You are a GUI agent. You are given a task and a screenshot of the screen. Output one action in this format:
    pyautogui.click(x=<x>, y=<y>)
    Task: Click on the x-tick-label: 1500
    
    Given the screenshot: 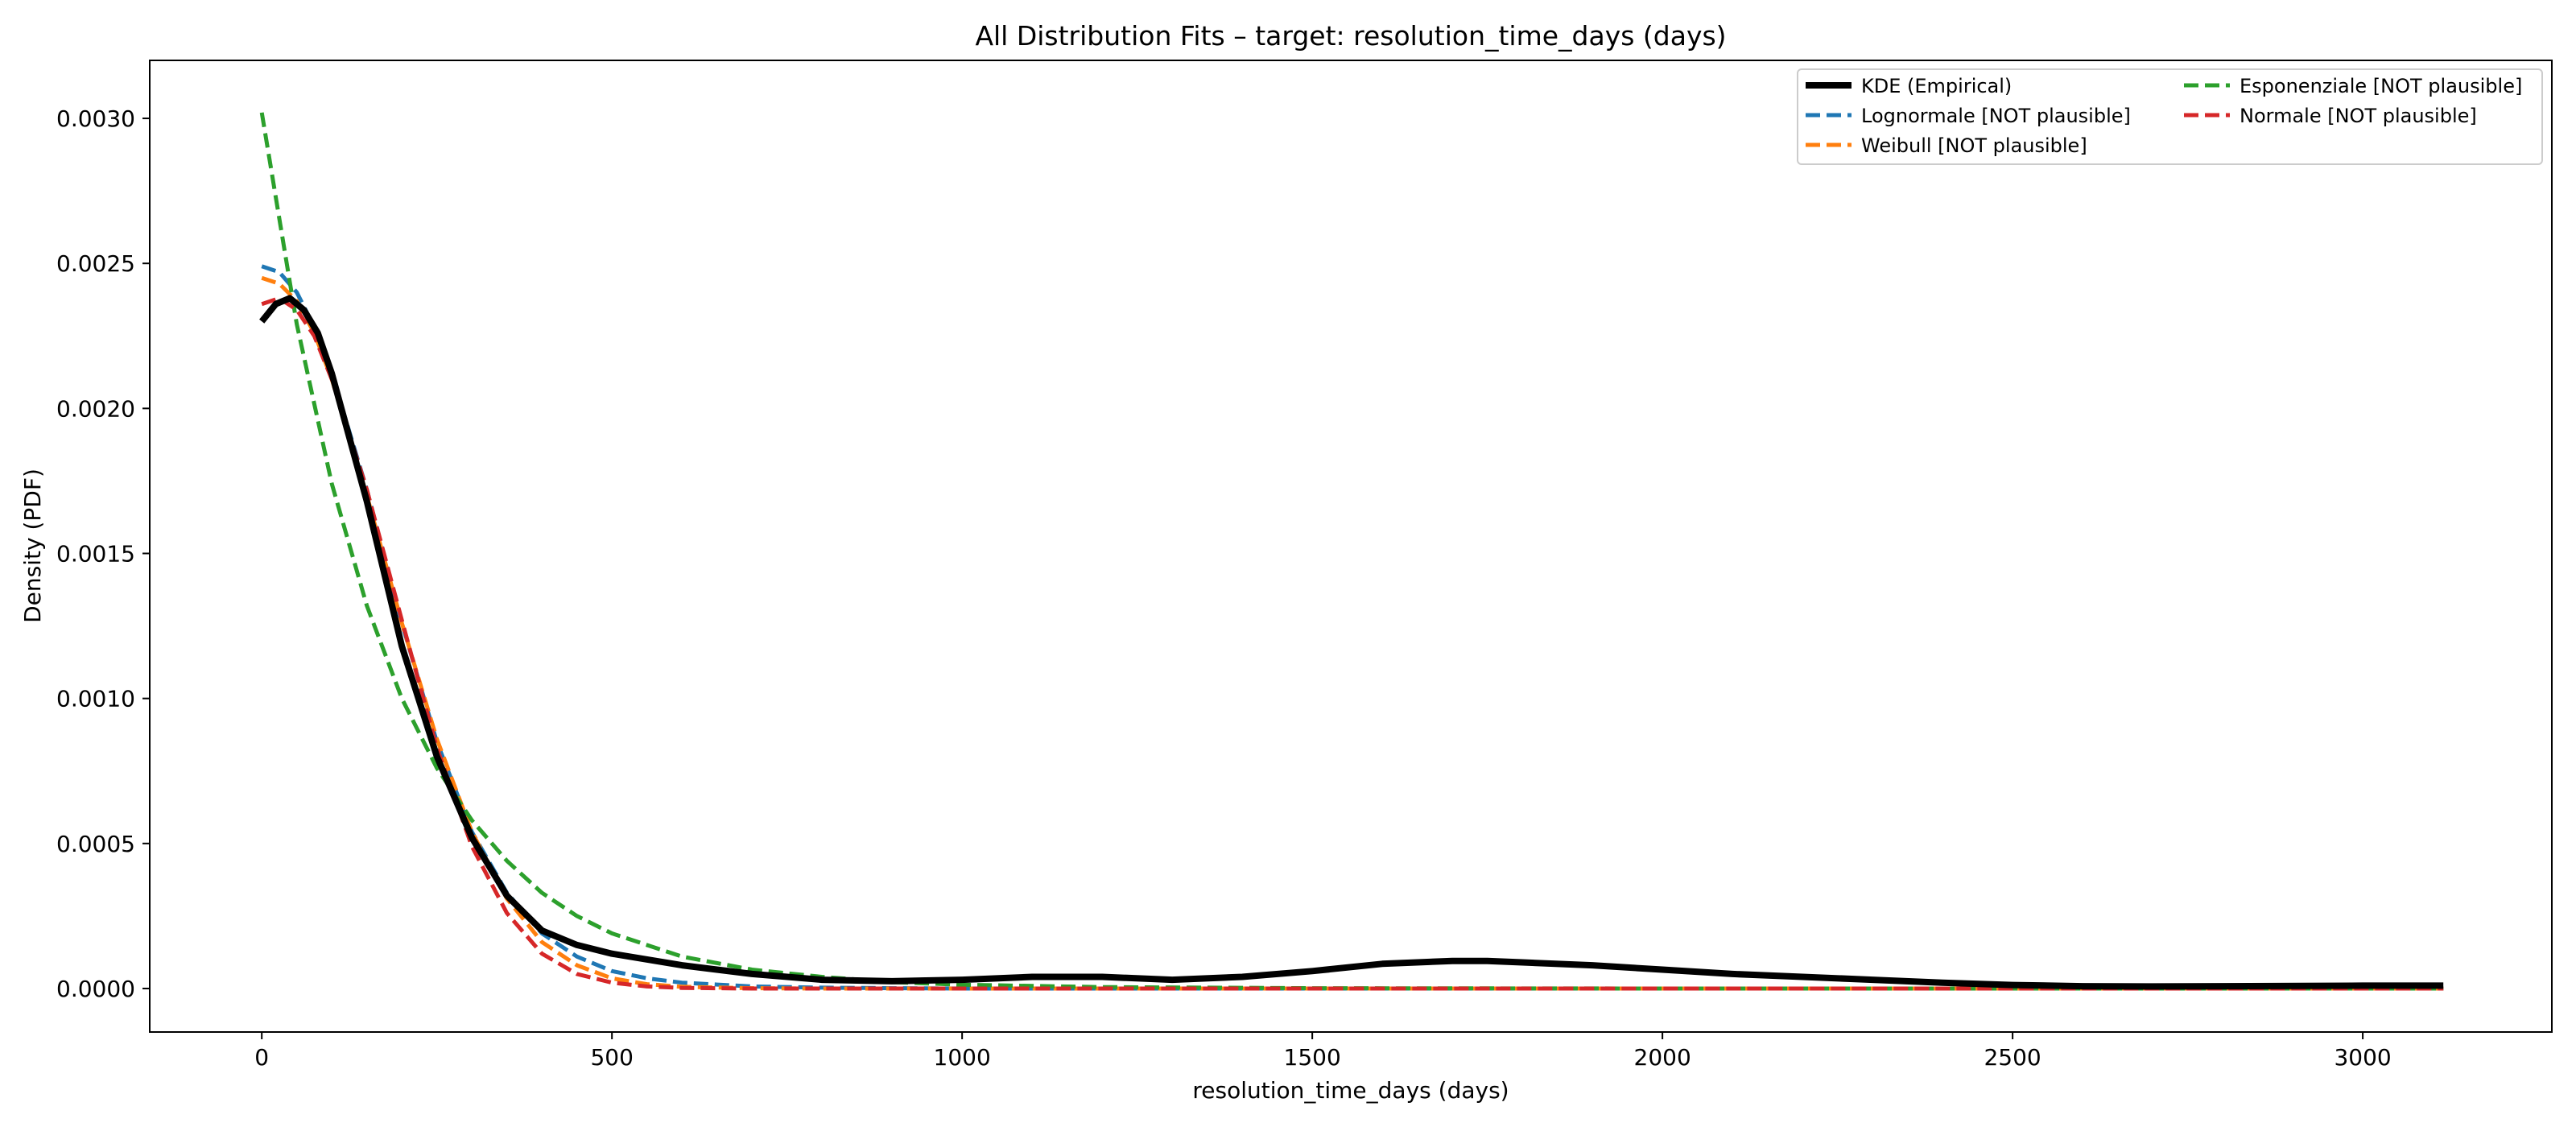 What is the action you would take?
    pyautogui.click(x=1312, y=1057)
    